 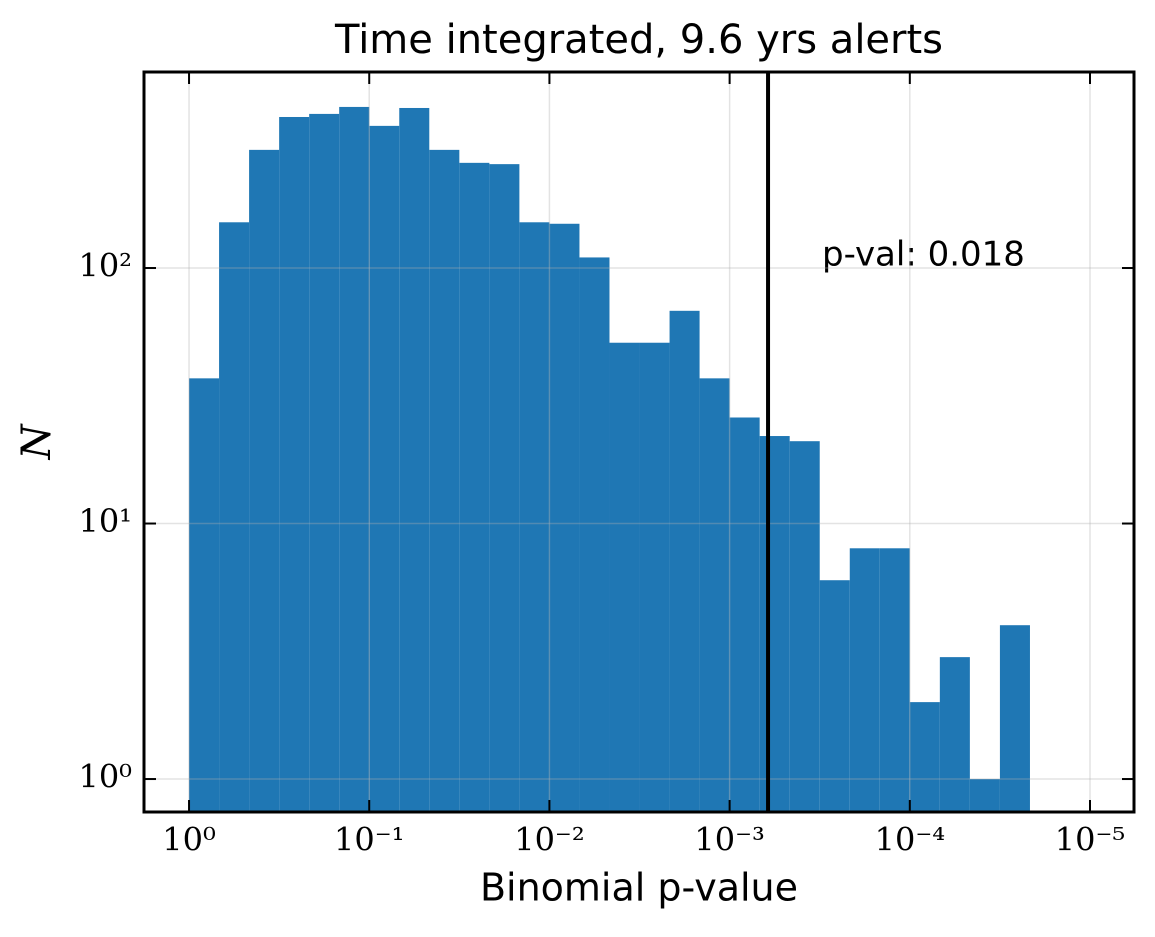 I want to click on annotation: p-val: 0.018, so click(x=923, y=255).